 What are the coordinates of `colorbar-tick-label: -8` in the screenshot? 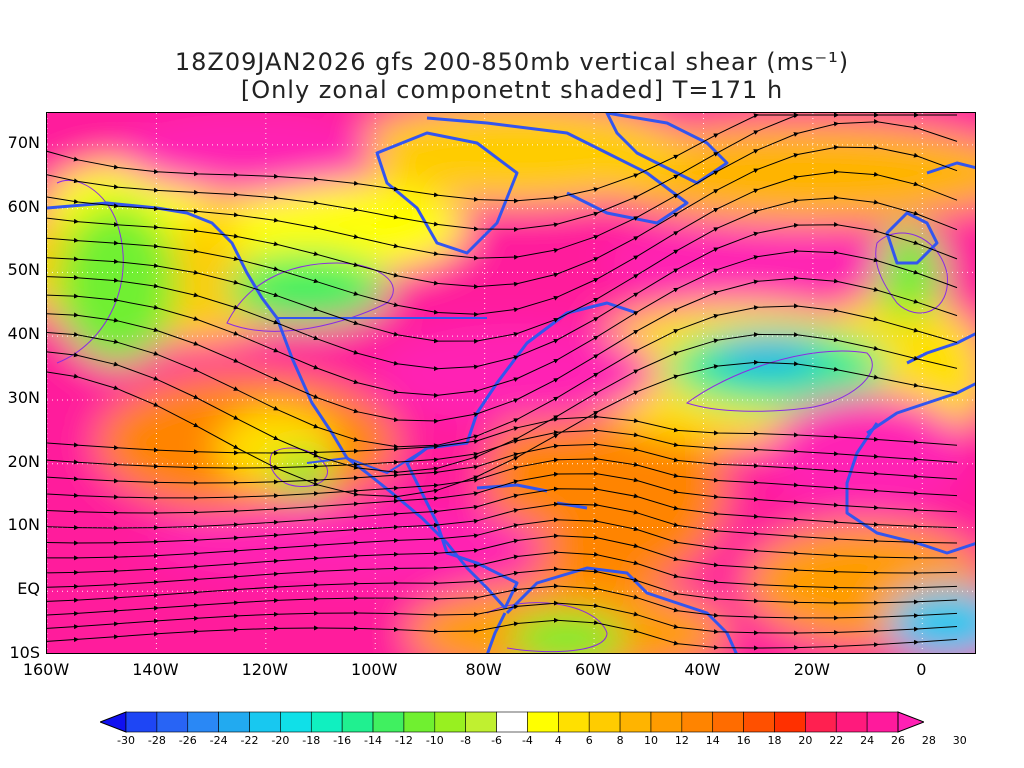 It's located at (466, 740).